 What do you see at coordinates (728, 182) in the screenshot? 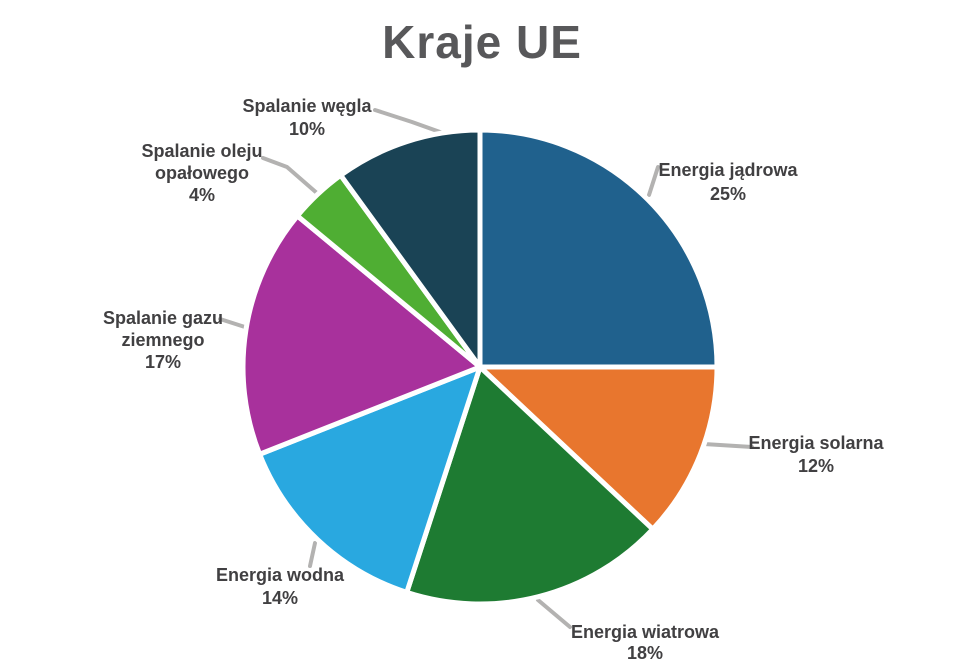
I see `slice-label-0: Energia jądrowa 25%` at bounding box center [728, 182].